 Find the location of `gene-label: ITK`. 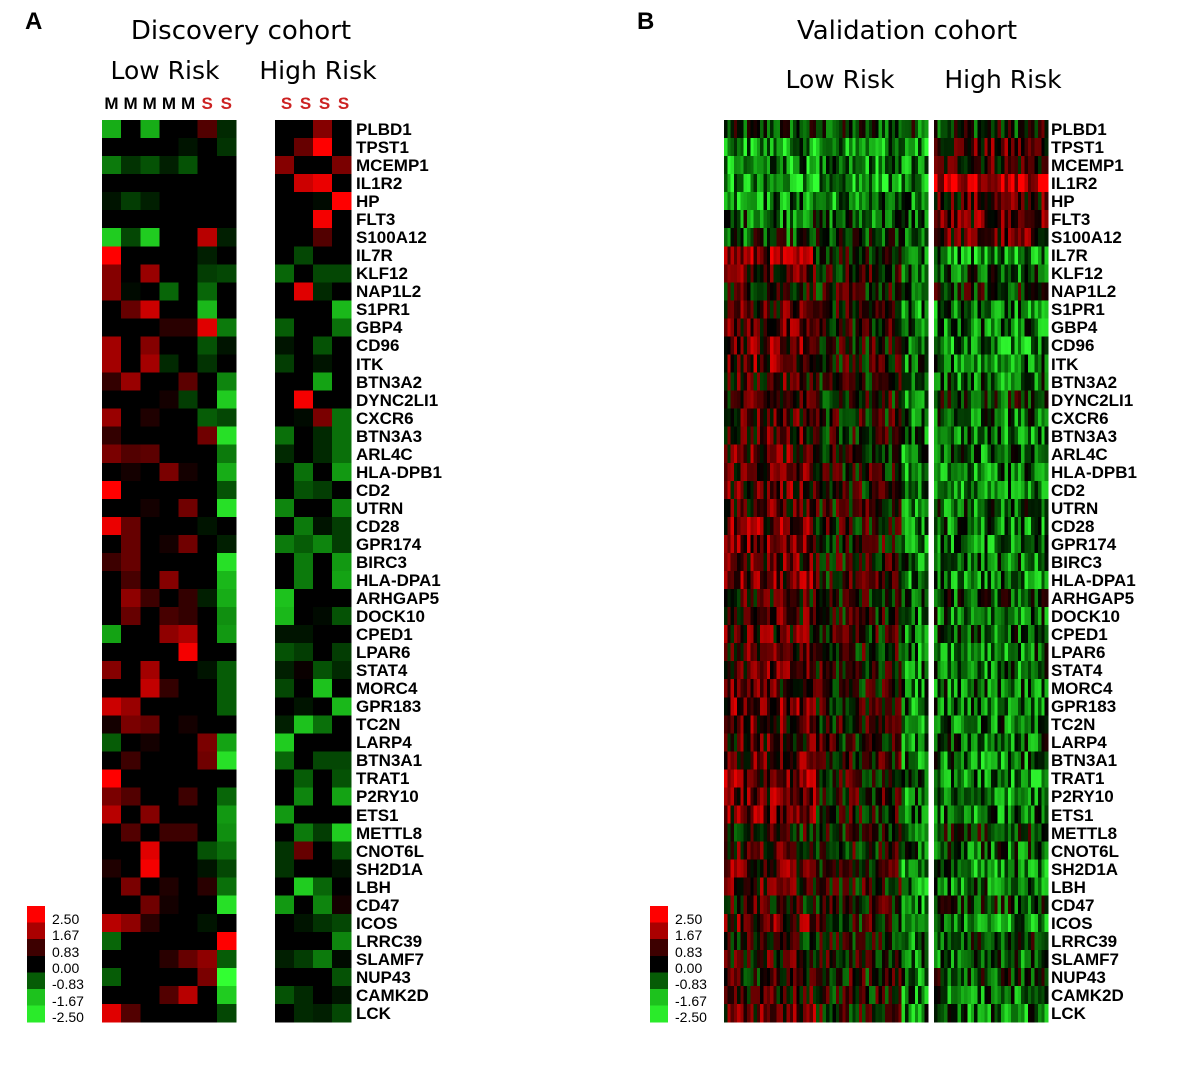

gene-label: ITK is located at coordinates (370, 364).